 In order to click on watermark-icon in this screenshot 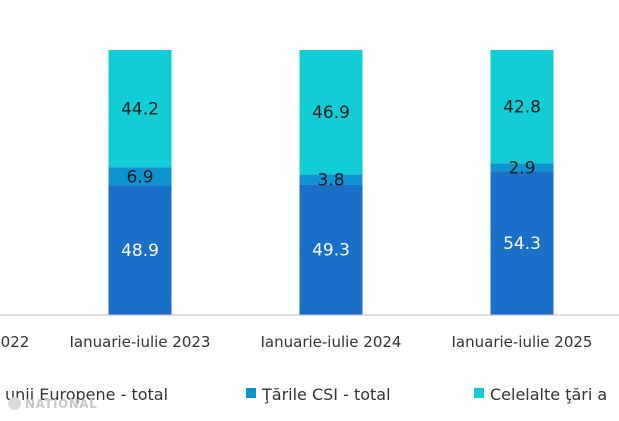, I will do `click(14, 403)`.